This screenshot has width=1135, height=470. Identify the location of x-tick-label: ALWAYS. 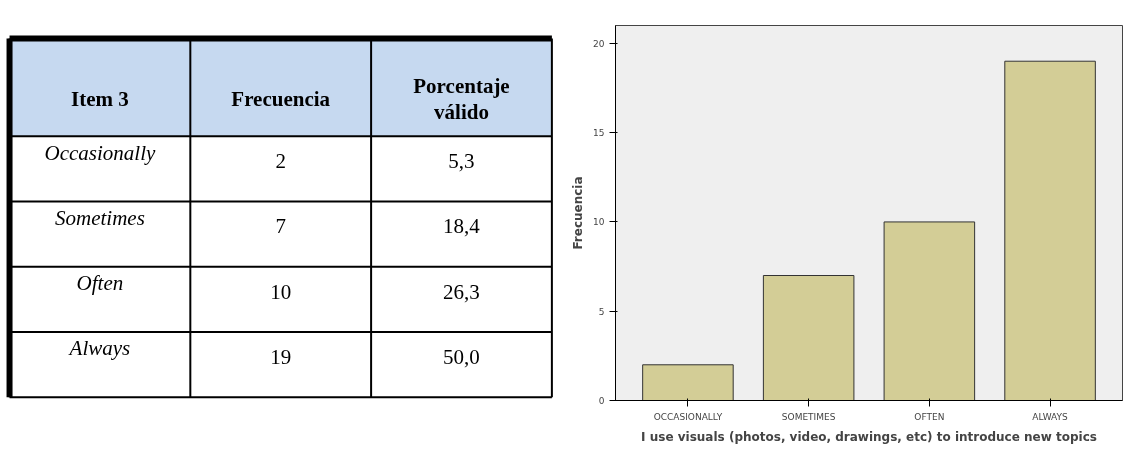
(1050, 416).